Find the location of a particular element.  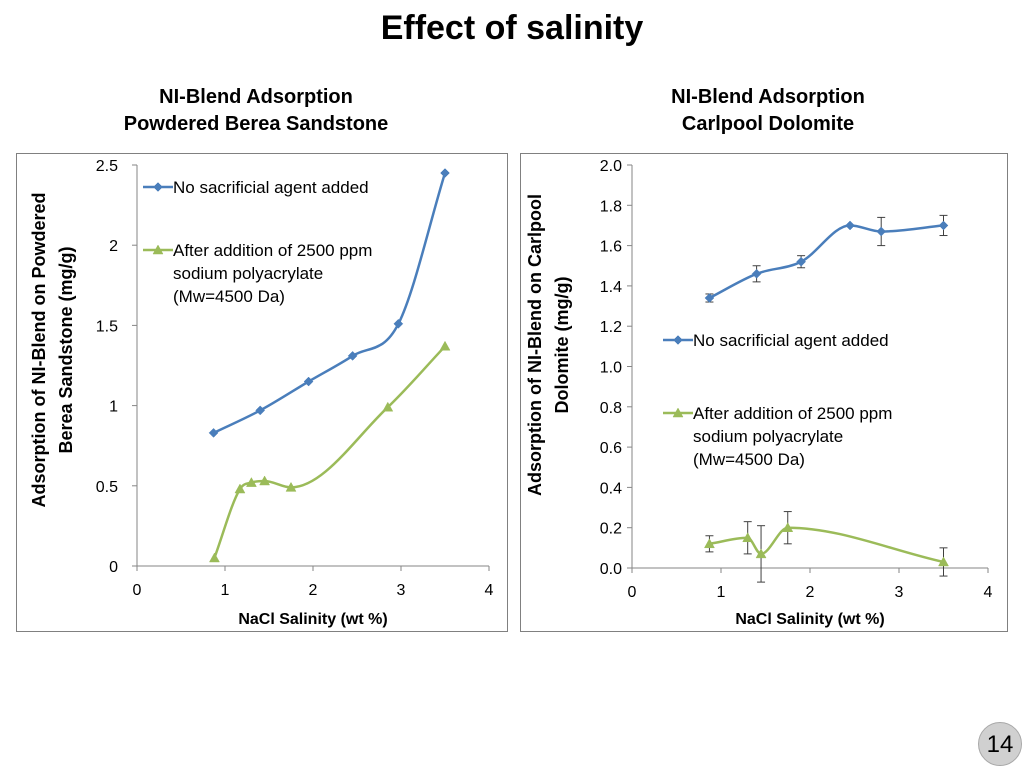

chart-2-heading-line-2: Carlpool Dolomite is located at coordinates (768, 124).